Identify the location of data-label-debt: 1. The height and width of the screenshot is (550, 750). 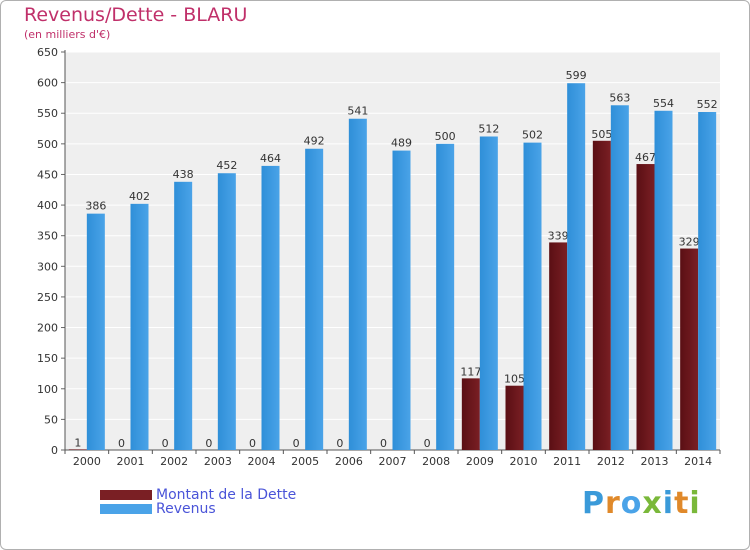
(77, 442).